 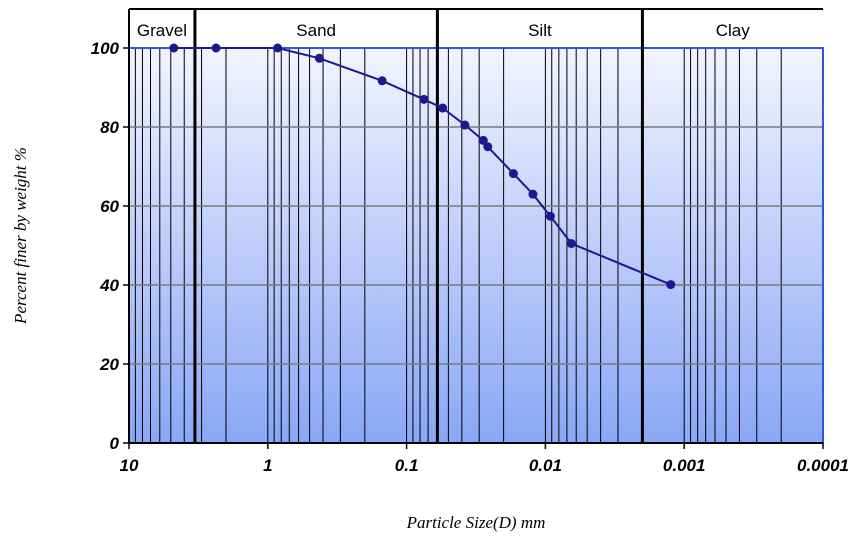 I want to click on x-tick-label: 0.0001, so click(x=823, y=465).